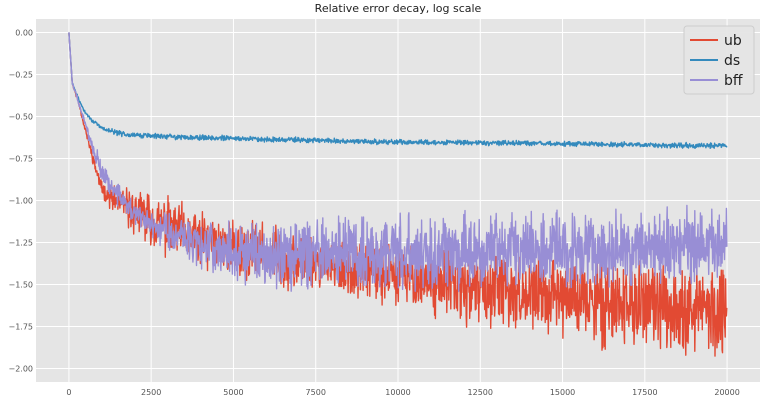  What do you see at coordinates (233, 392) in the screenshot?
I see `x-tick-label: 5000` at bounding box center [233, 392].